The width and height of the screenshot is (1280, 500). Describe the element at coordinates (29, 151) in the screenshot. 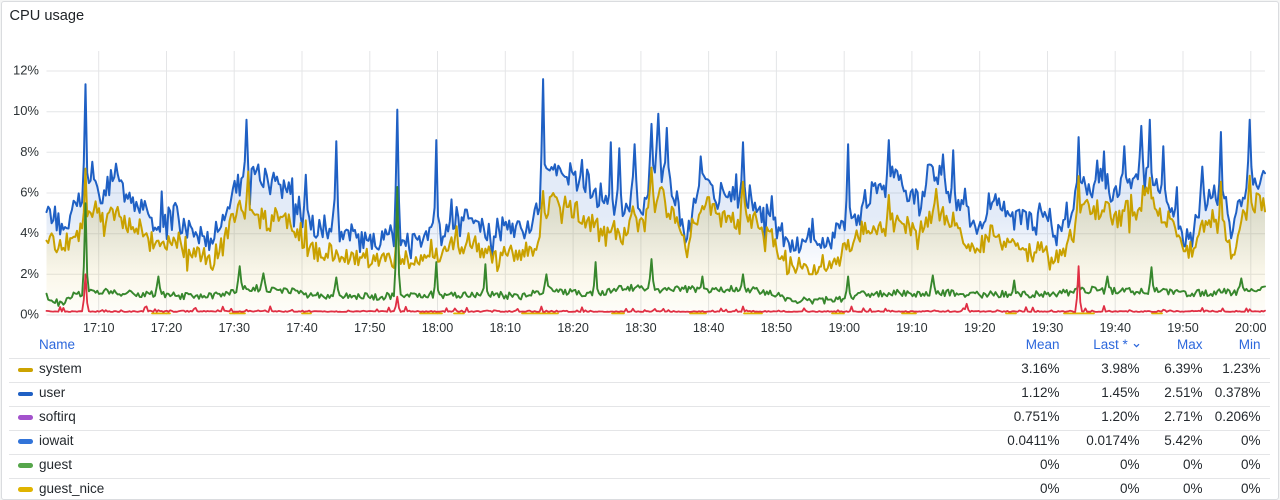

I see `svg-text: 8%` at that location.